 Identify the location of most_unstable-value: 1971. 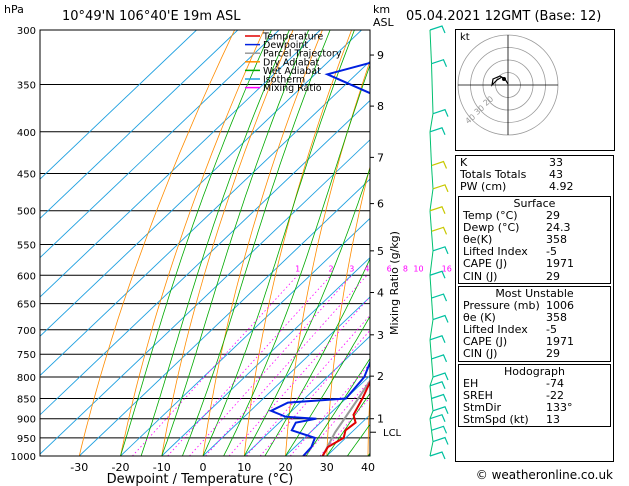
(560, 342).